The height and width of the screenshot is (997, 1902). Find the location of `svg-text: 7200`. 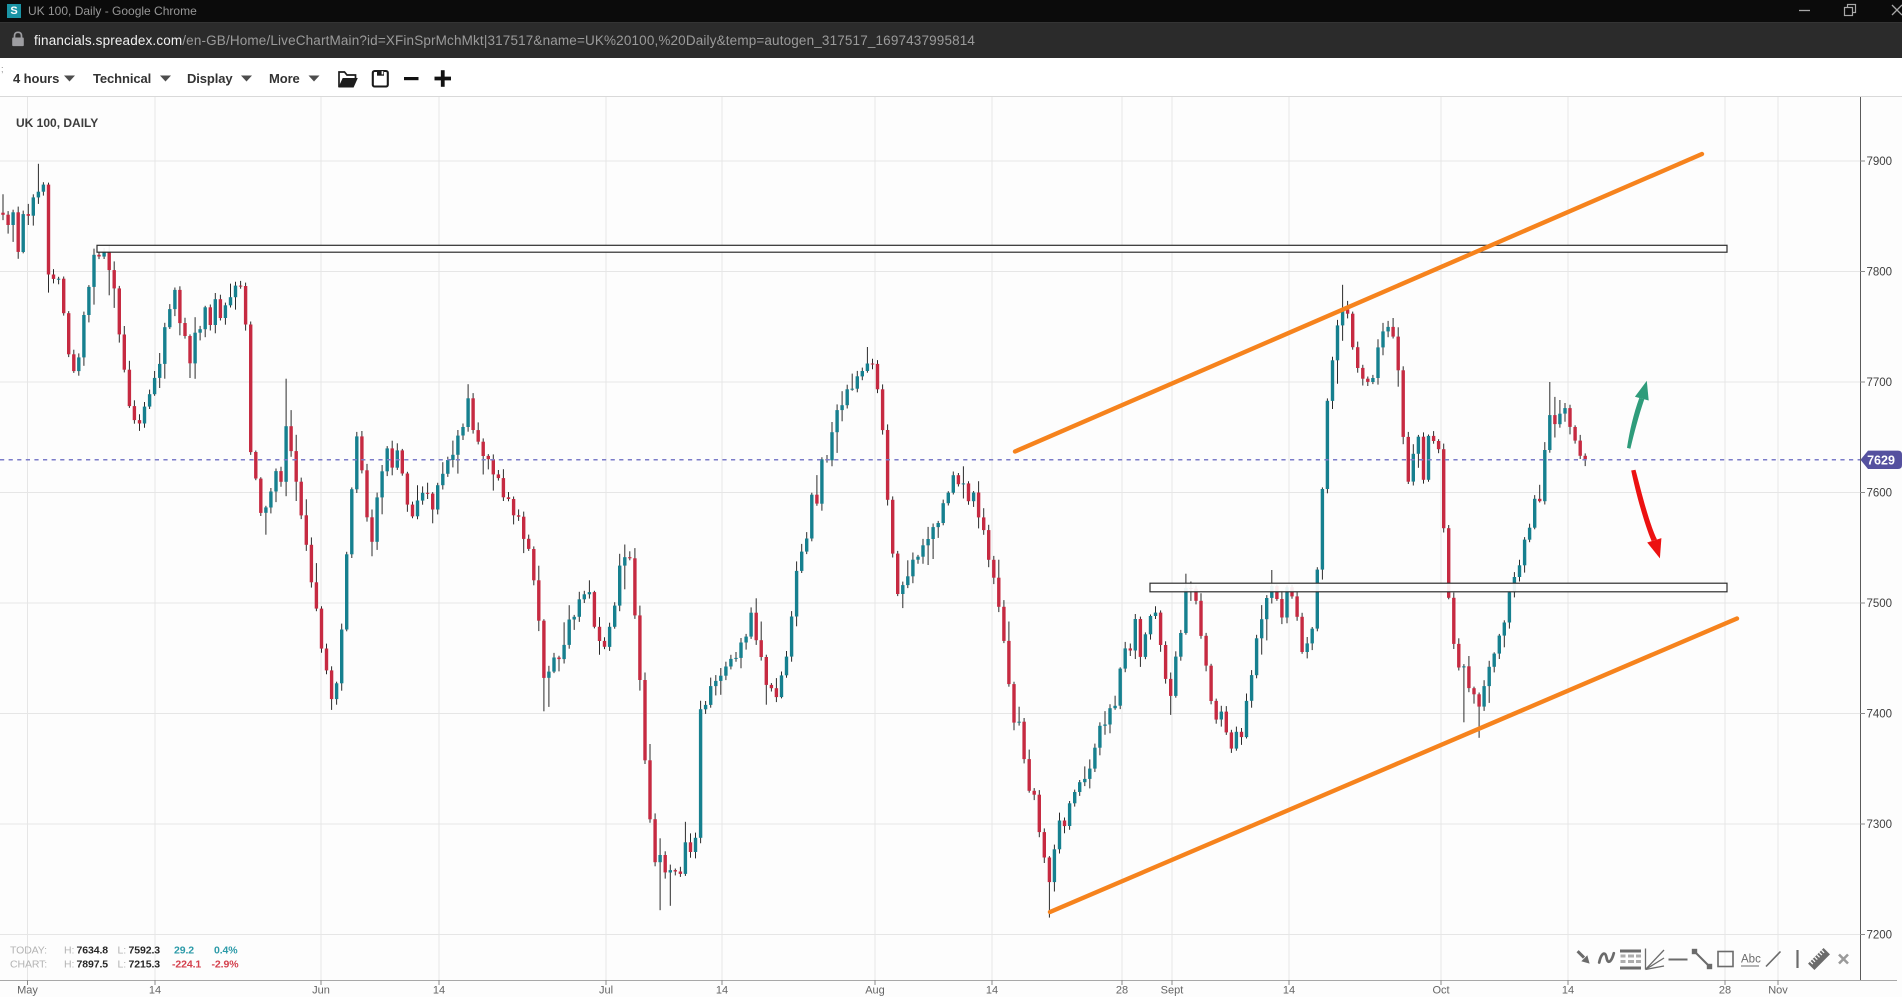

svg-text: 7200 is located at coordinates (1880, 936).